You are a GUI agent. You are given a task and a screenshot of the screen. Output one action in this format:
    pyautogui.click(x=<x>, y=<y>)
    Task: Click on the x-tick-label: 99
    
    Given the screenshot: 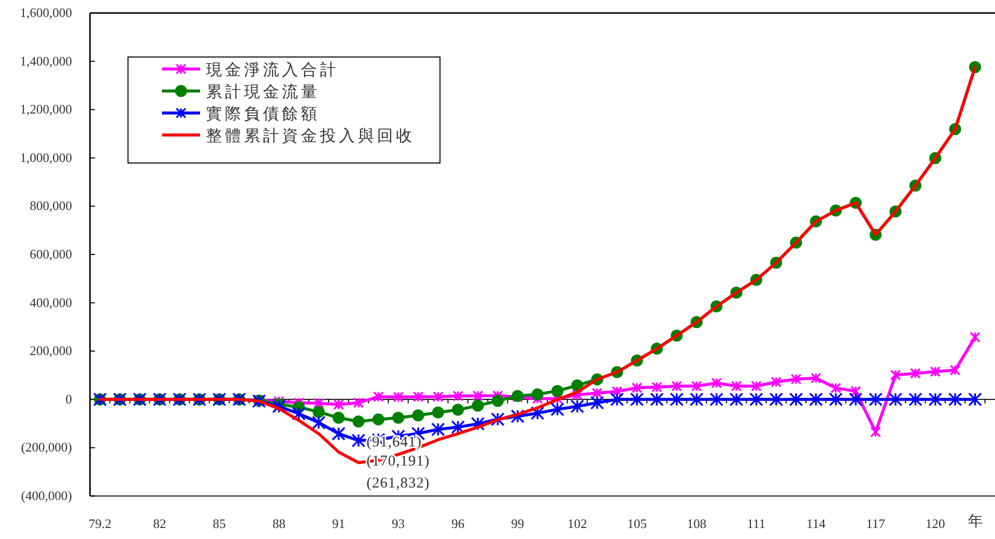 What is the action you would take?
    pyautogui.click(x=517, y=523)
    